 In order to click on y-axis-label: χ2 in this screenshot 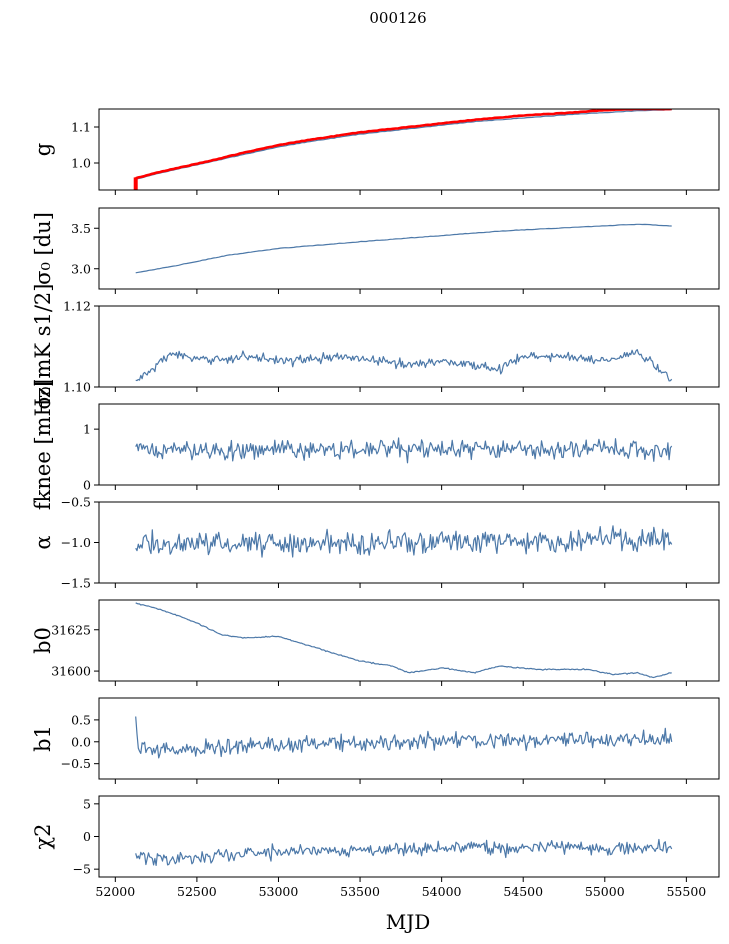, I will do `click(43, 836)`.